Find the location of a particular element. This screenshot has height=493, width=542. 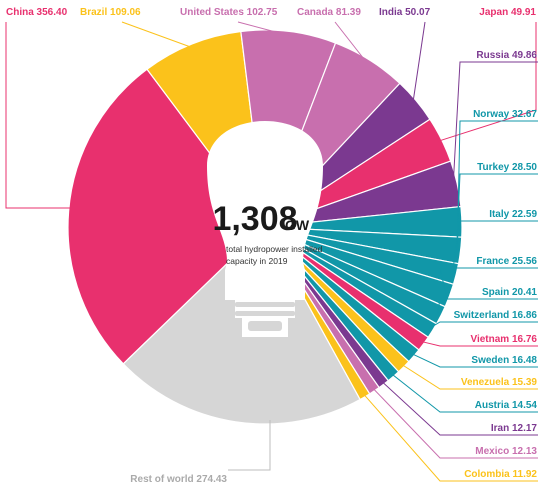

label-iran: Iran 12.17 is located at coordinates (514, 428).